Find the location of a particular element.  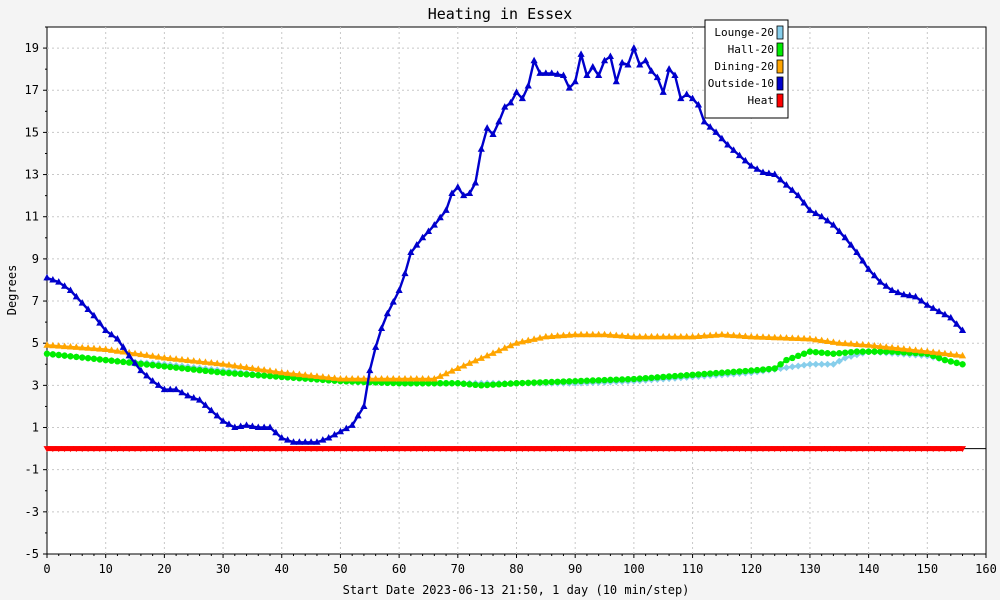

x-tick-label: 90 is located at coordinates (575, 569).